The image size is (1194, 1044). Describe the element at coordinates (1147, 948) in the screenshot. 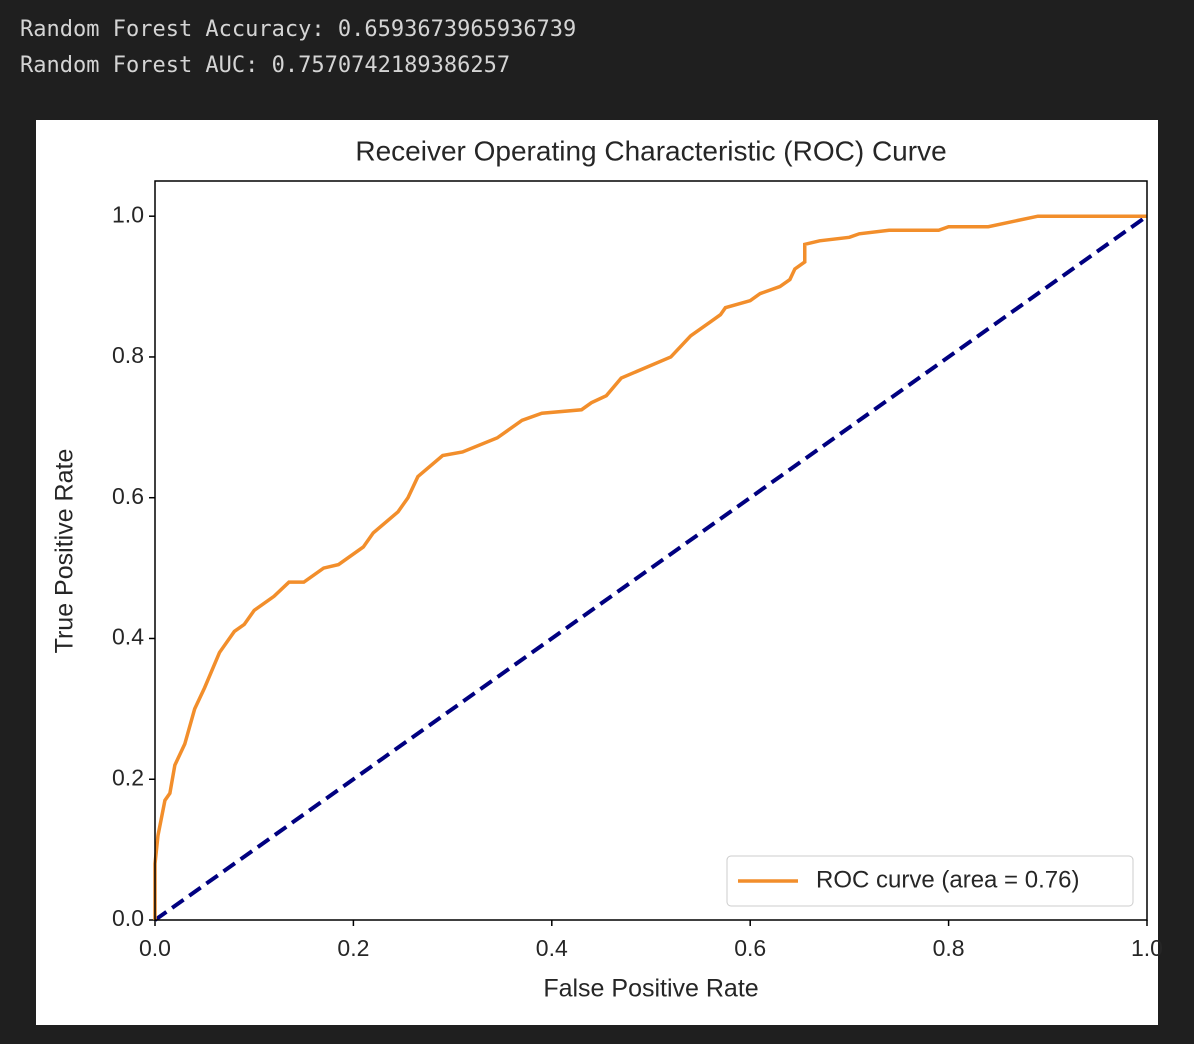

I see `x-tick-label: 1.0` at that location.